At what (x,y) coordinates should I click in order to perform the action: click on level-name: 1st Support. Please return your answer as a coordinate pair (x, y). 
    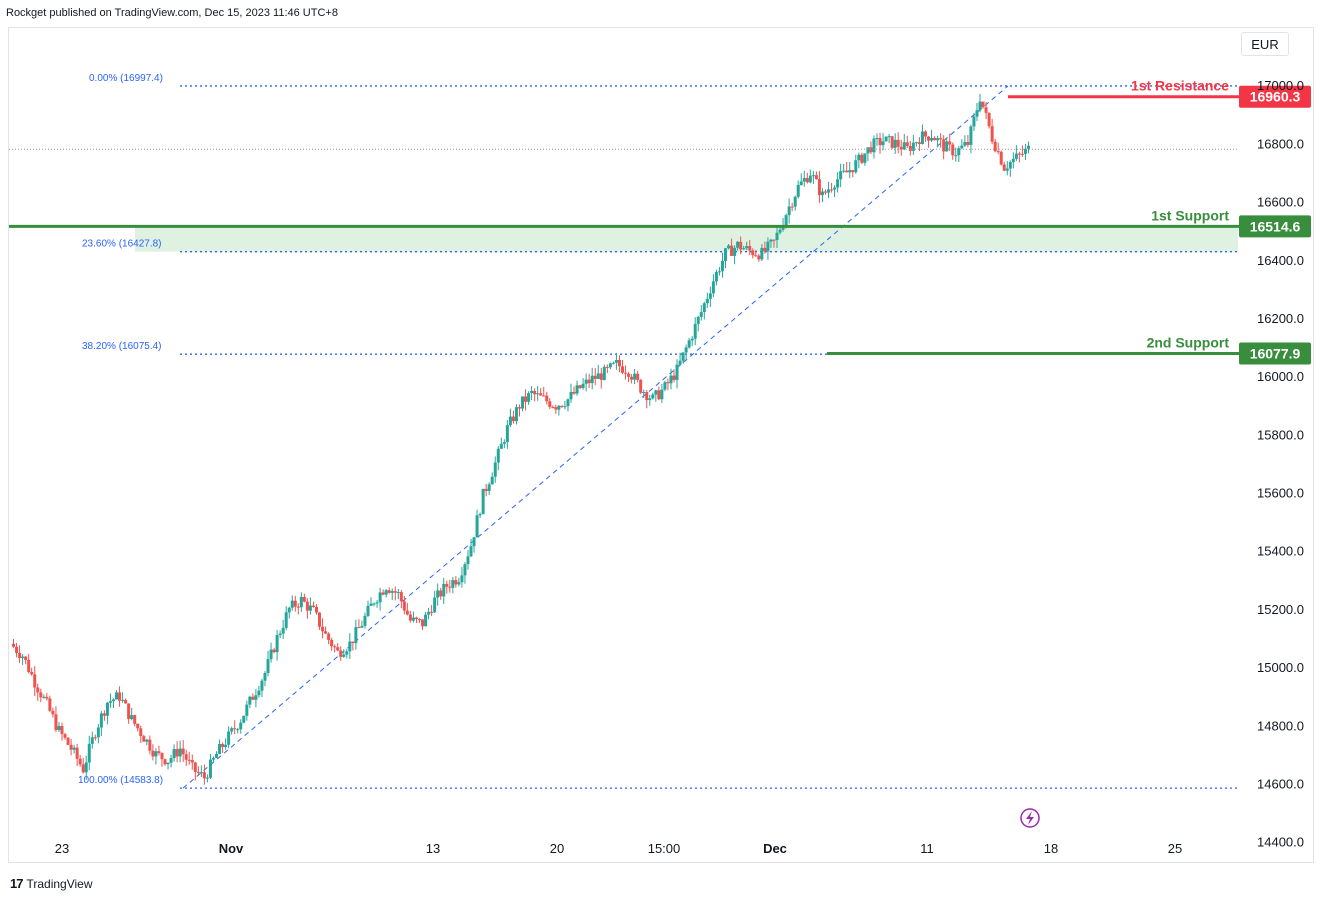
    Looking at the image, I should click on (1190, 215).